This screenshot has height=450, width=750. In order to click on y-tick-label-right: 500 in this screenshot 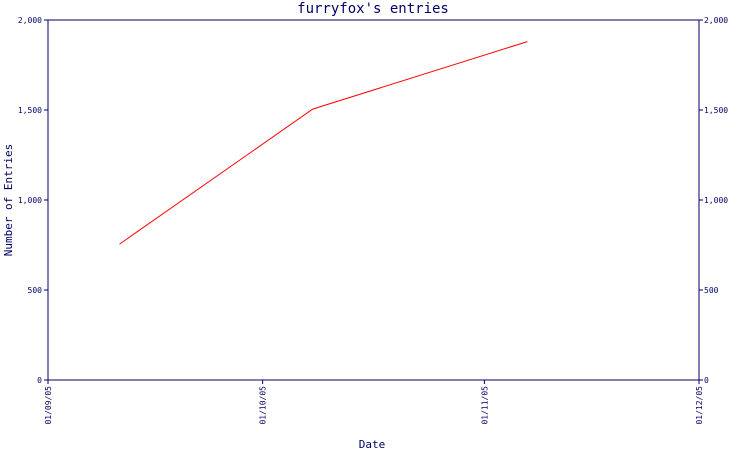, I will do `click(711, 290)`.